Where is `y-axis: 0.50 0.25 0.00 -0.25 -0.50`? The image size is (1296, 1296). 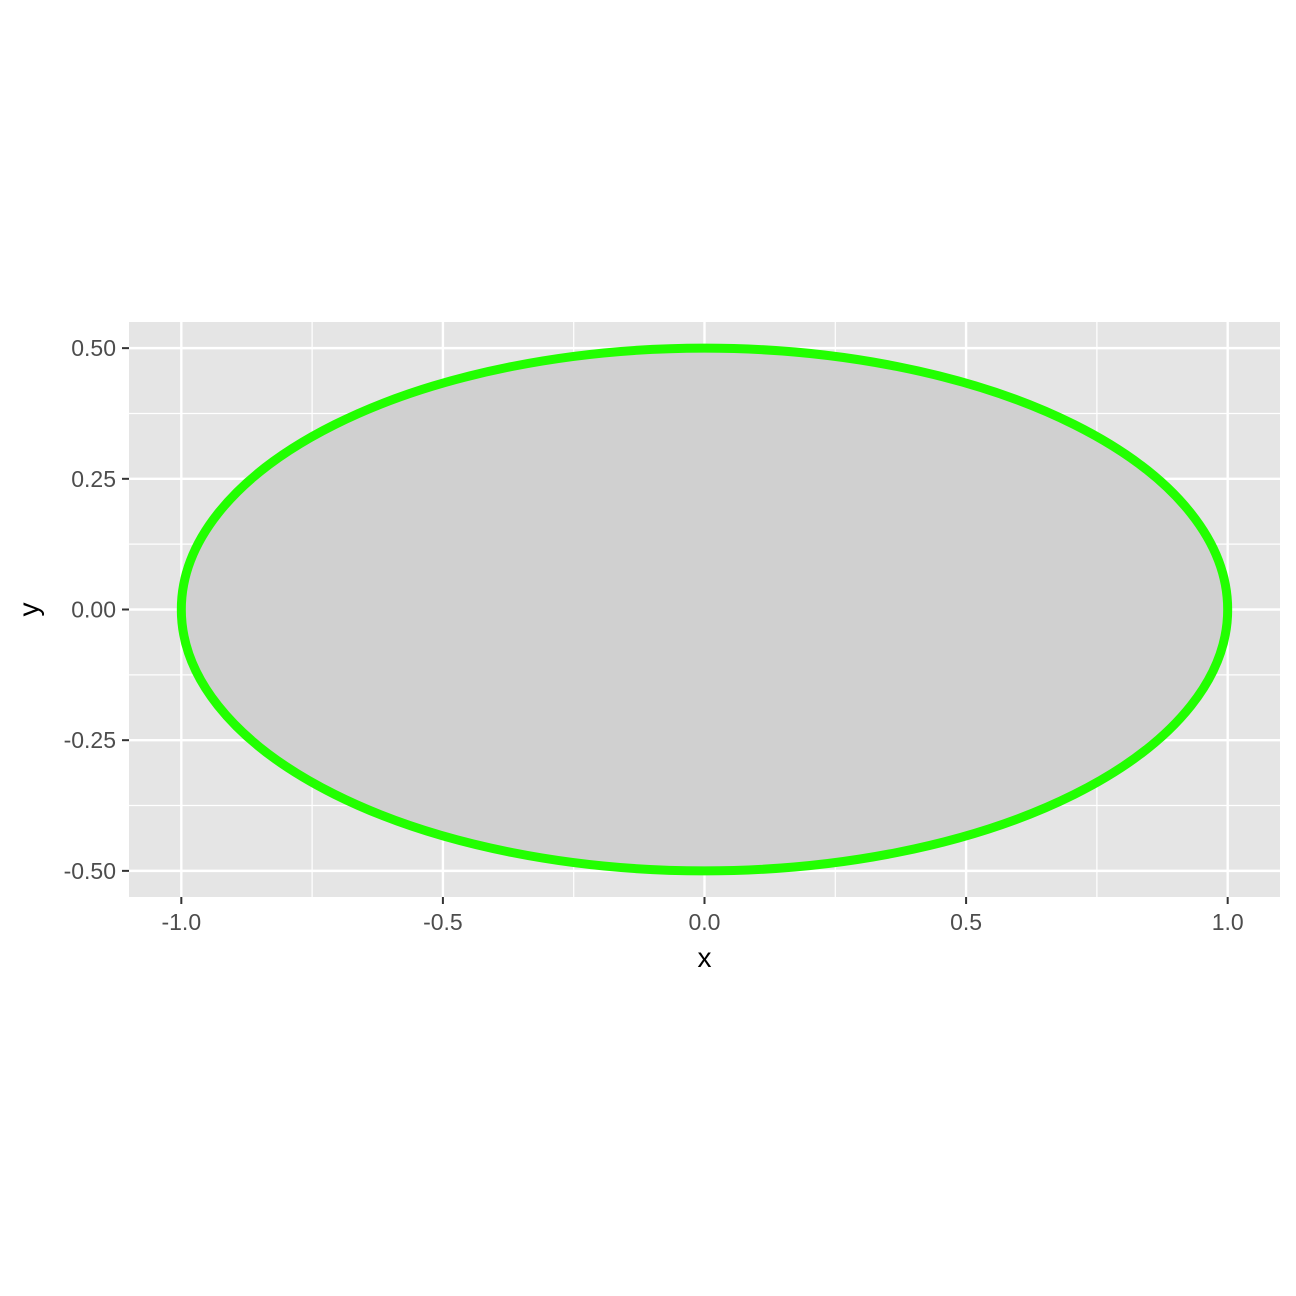 y-axis: 0.50 0.25 0.00 -0.25 -0.50 is located at coordinates (96, 609).